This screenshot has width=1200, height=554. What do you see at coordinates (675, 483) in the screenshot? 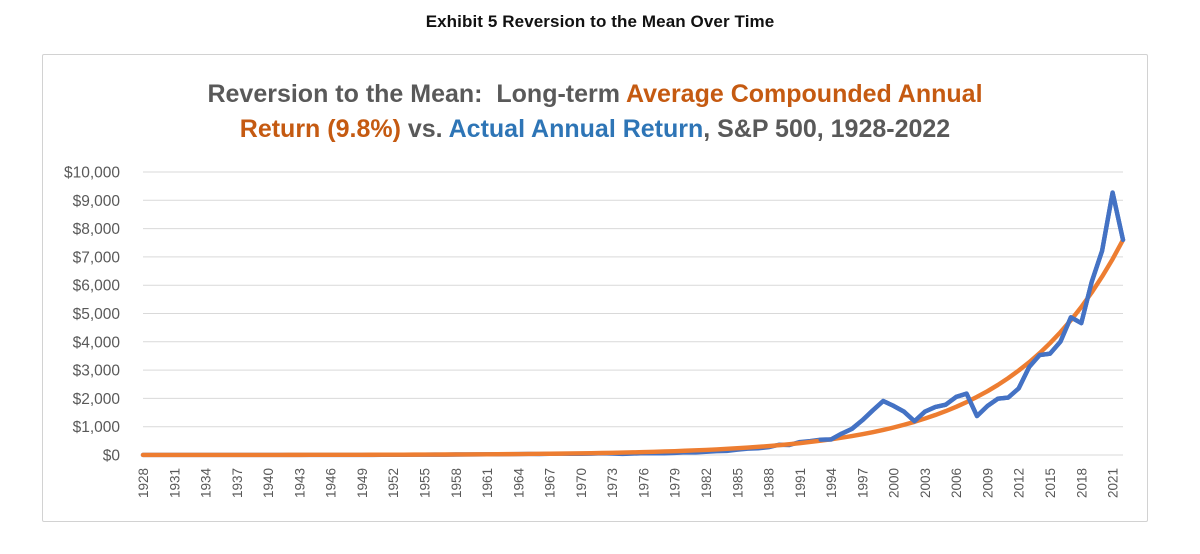
I see `x-tick-label: 1979` at bounding box center [675, 483].